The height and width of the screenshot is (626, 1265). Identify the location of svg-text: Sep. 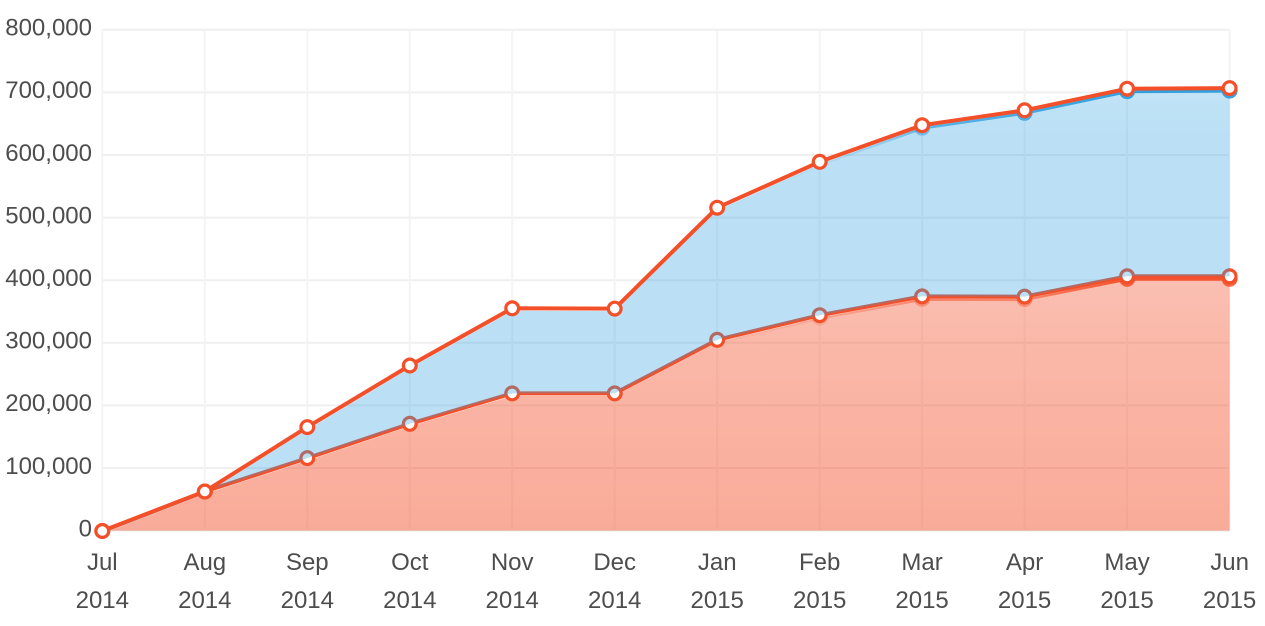
(307, 562).